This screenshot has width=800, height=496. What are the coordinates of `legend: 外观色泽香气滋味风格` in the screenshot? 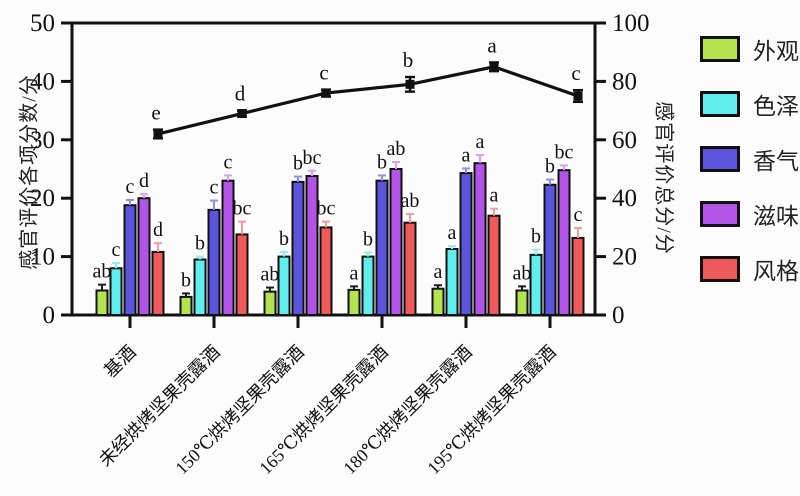 It's located at (749, 159).